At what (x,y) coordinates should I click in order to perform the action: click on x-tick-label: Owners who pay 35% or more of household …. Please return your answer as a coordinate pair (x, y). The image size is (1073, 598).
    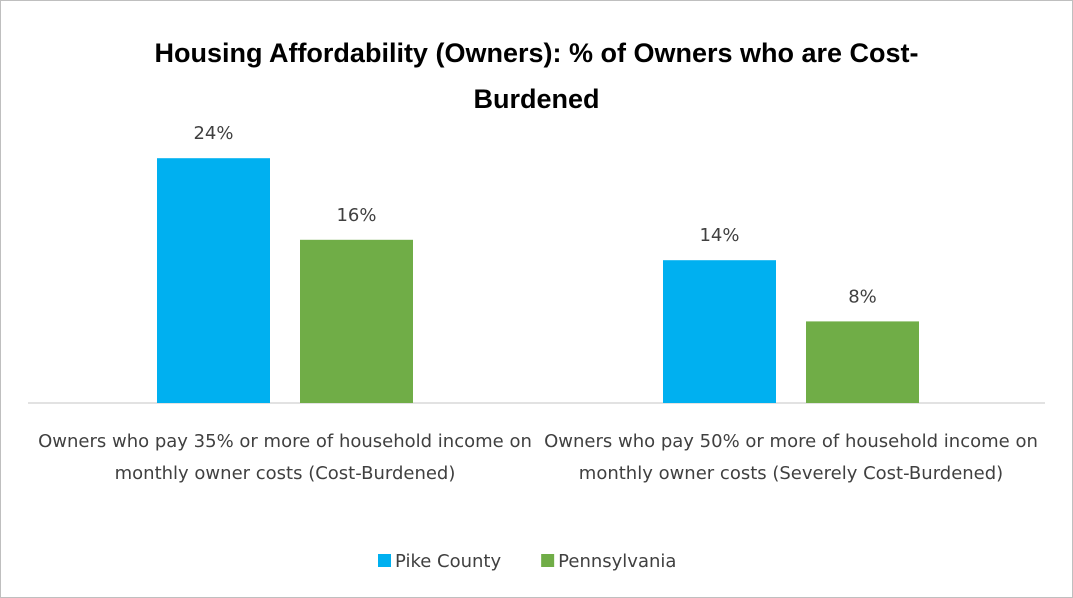
    Looking at the image, I should click on (285, 457).